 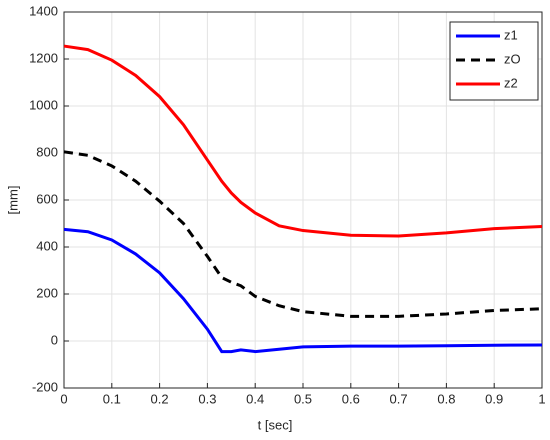 What do you see at coordinates (351, 398) in the screenshot?
I see `x-tick-label: 0.6` at bounding box center [351, 398].